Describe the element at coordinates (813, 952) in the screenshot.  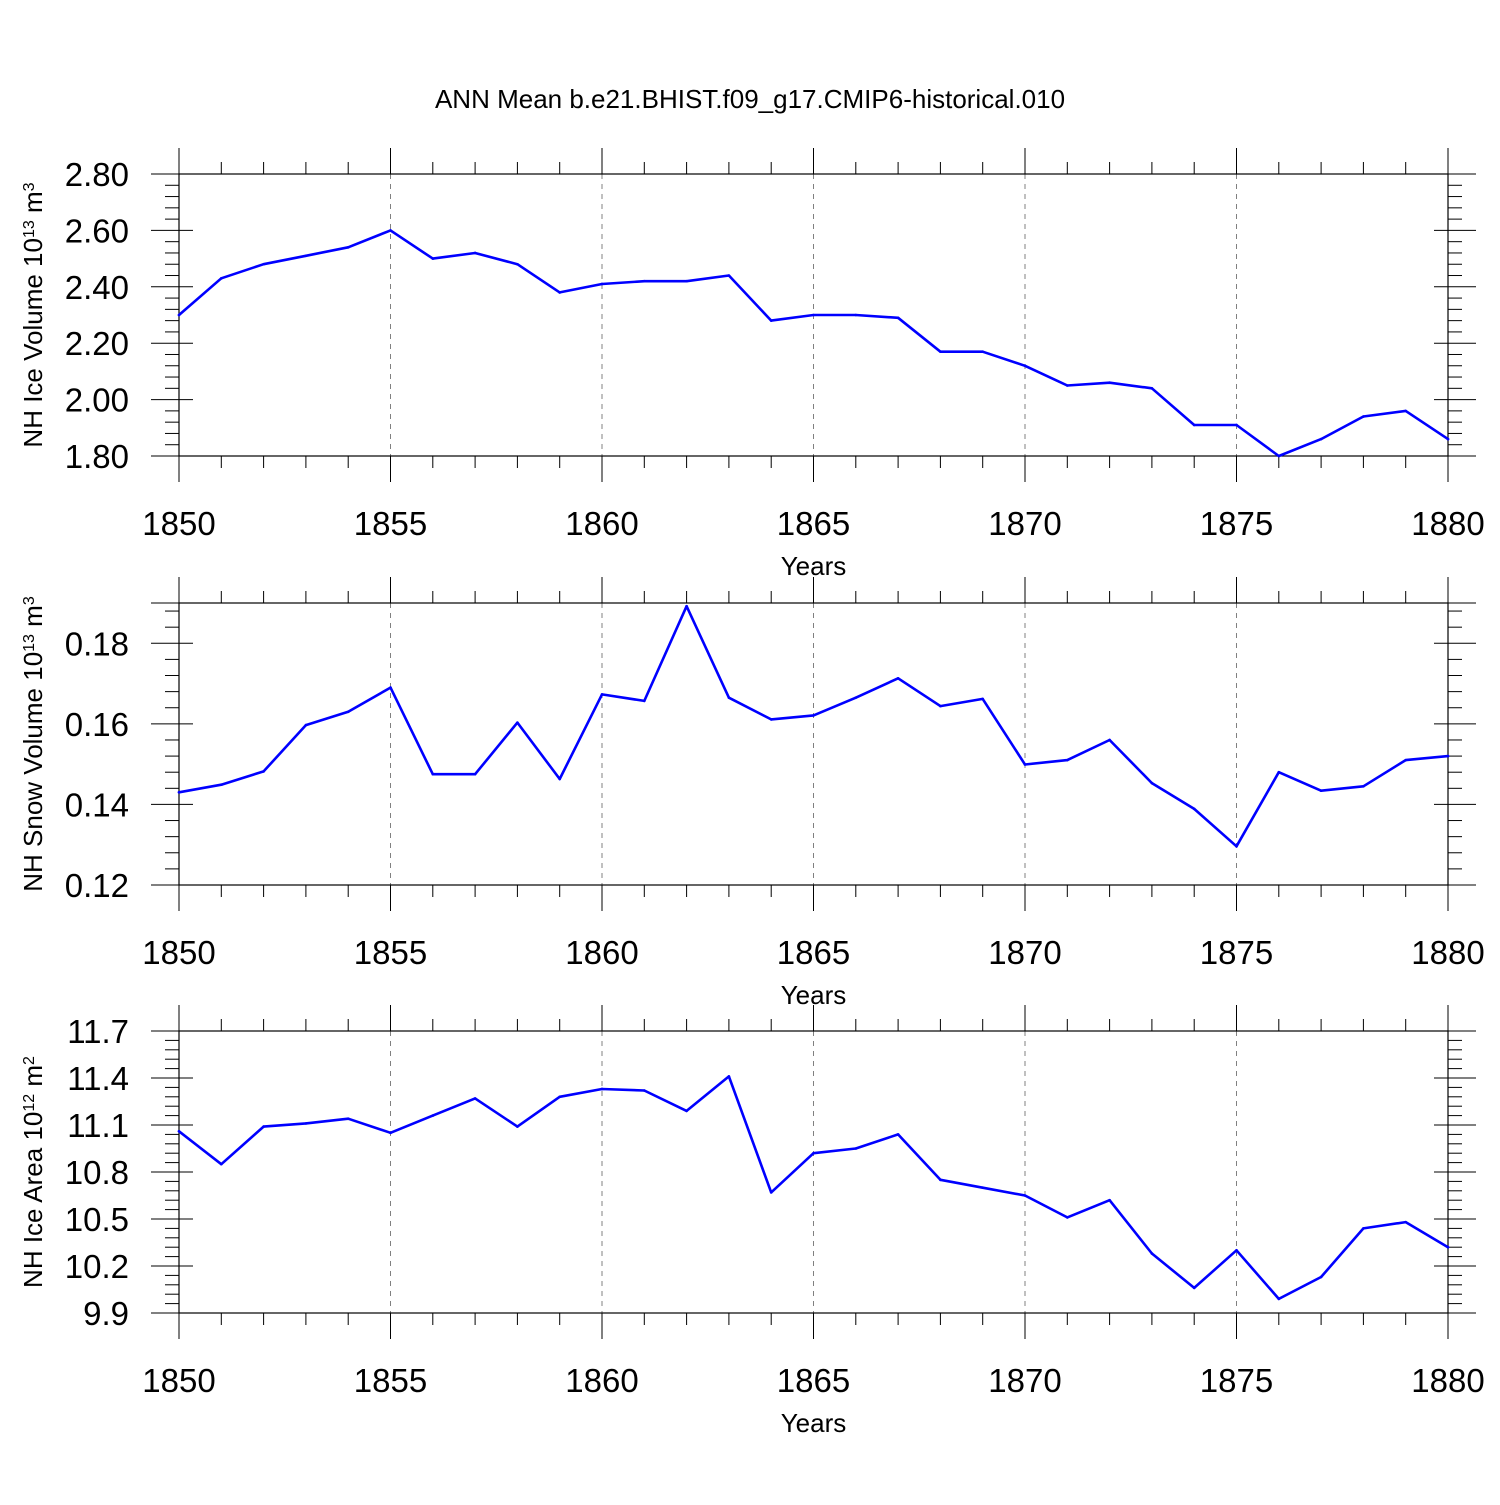
I see `x-tick-label: 1865` at that location.